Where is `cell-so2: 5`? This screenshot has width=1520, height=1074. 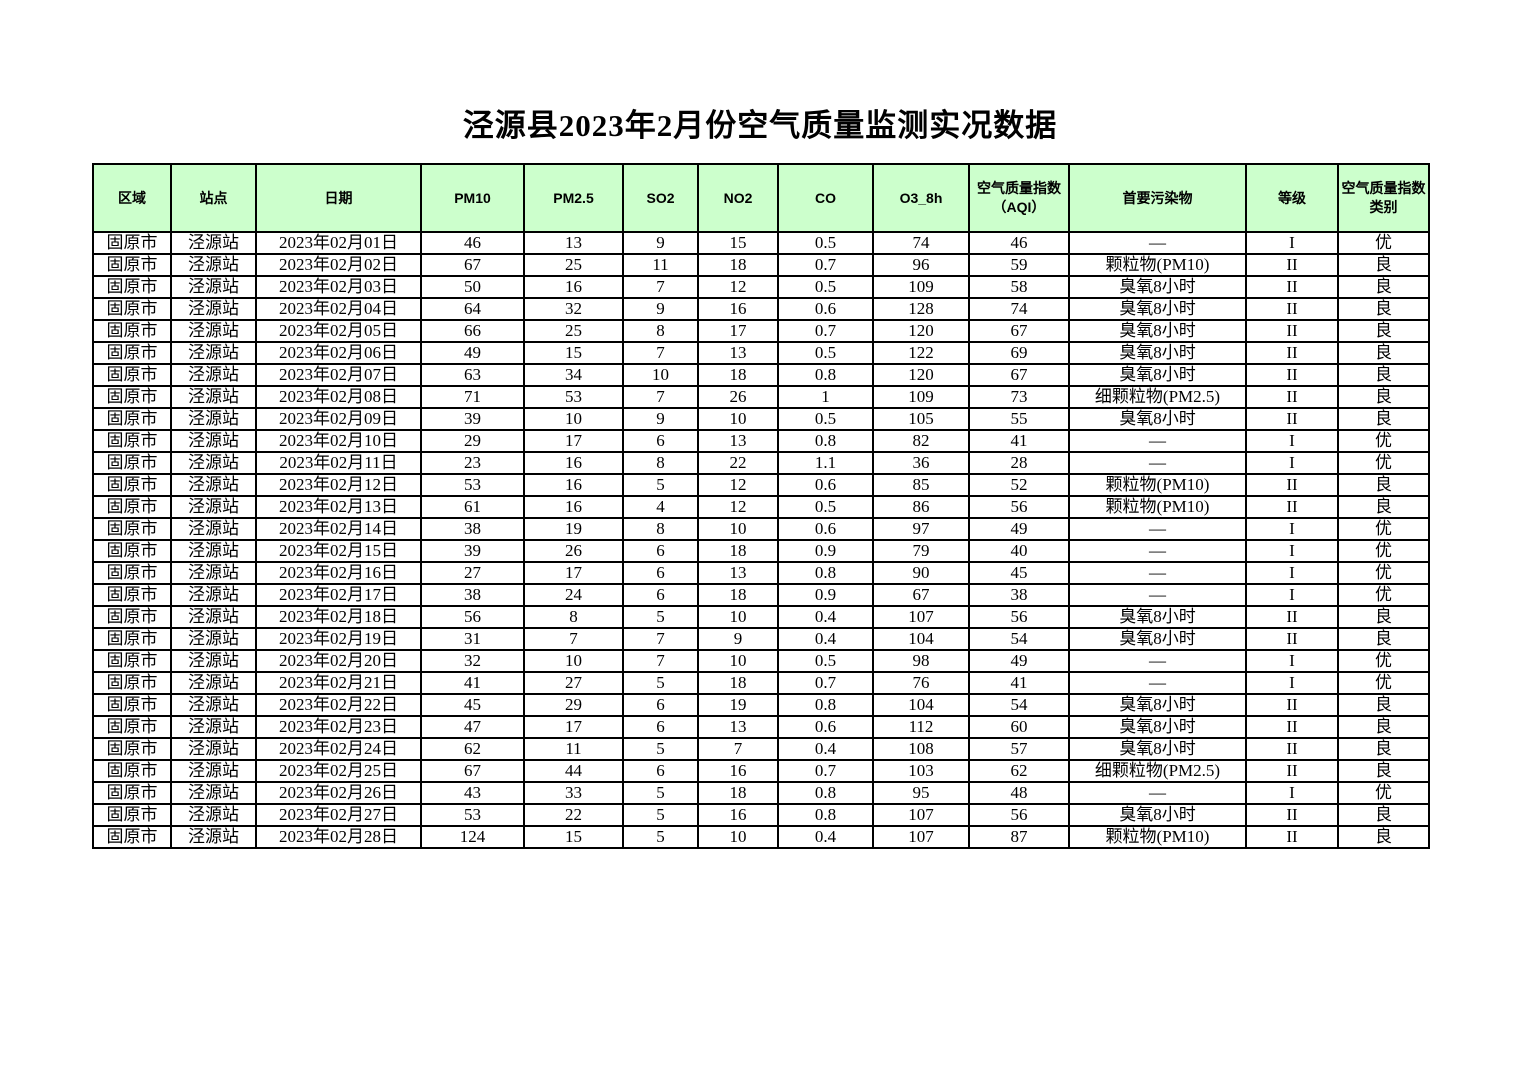 cell-so2: 5 is located at coordinates (660, 749).